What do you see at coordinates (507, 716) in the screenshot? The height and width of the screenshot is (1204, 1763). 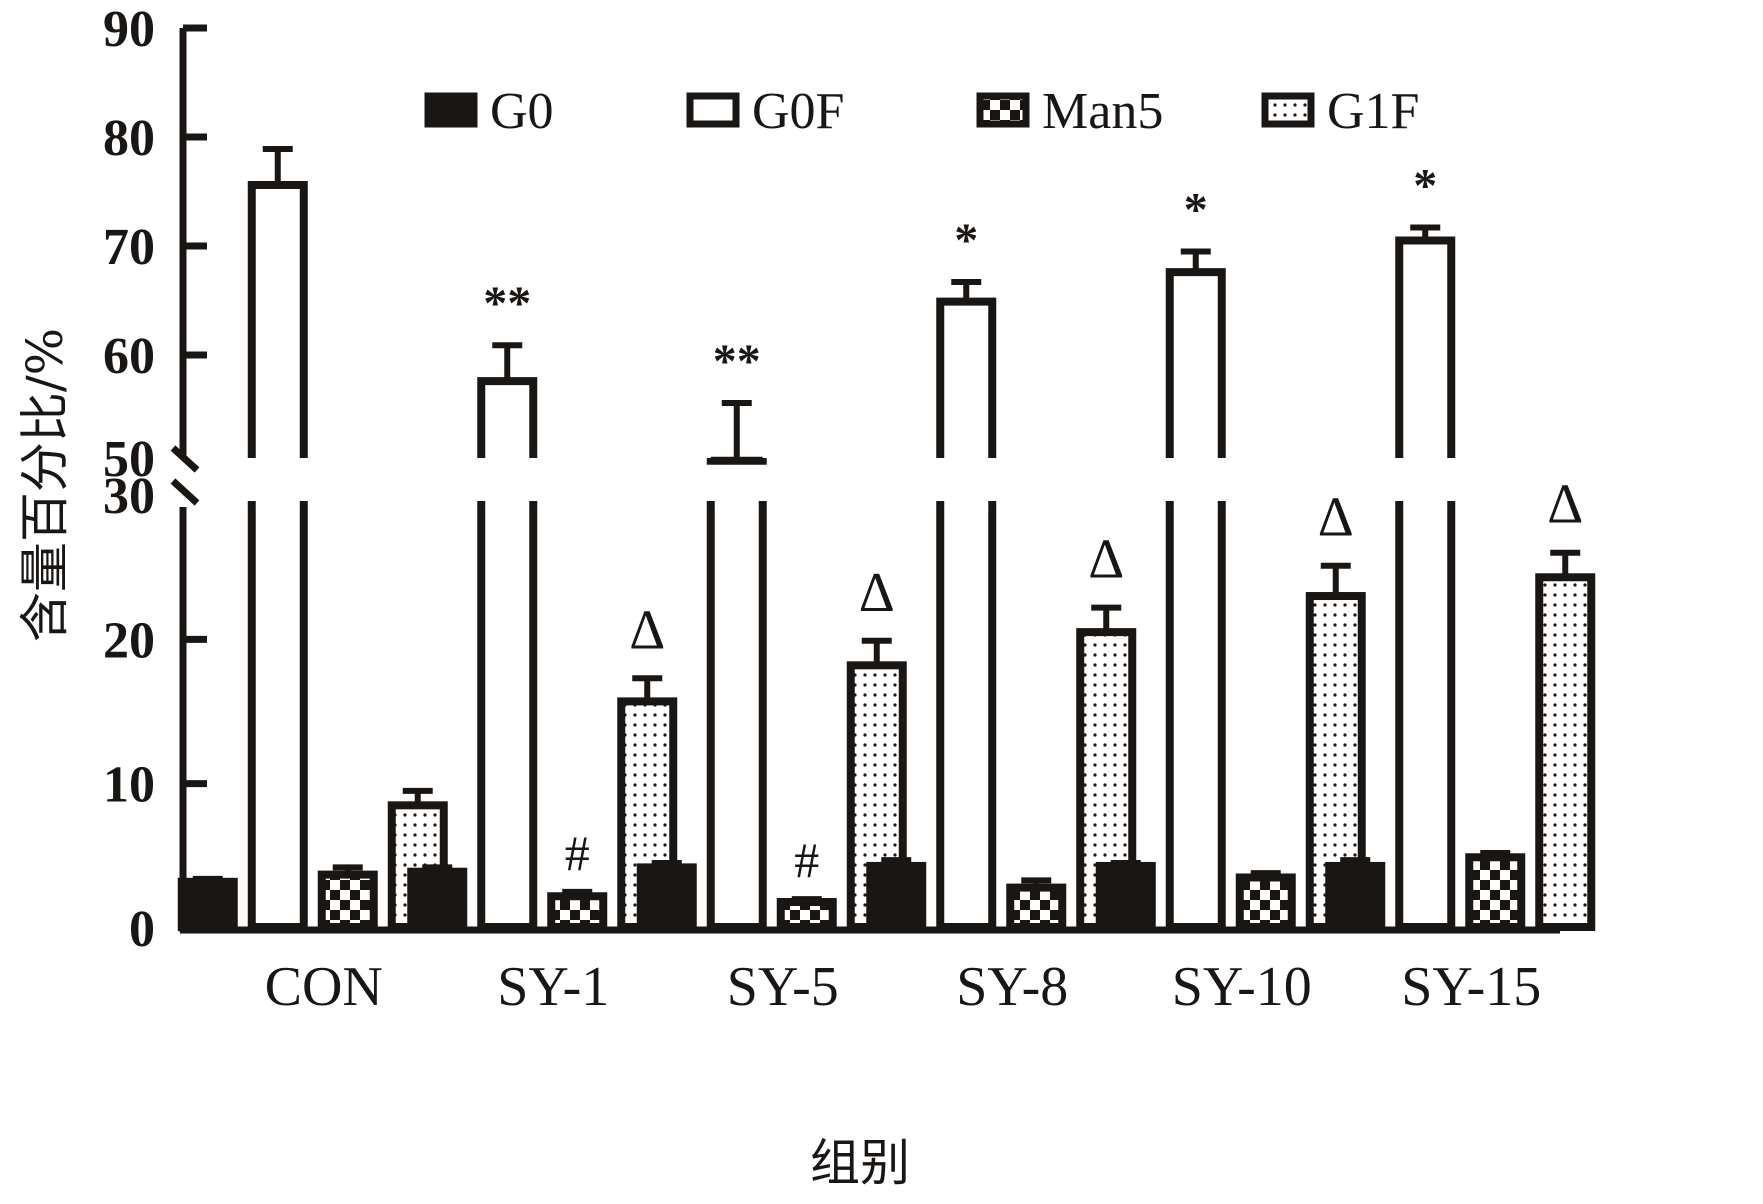 I see `bar-g0f-sy-1-lower` at bounding box center [507, 716].